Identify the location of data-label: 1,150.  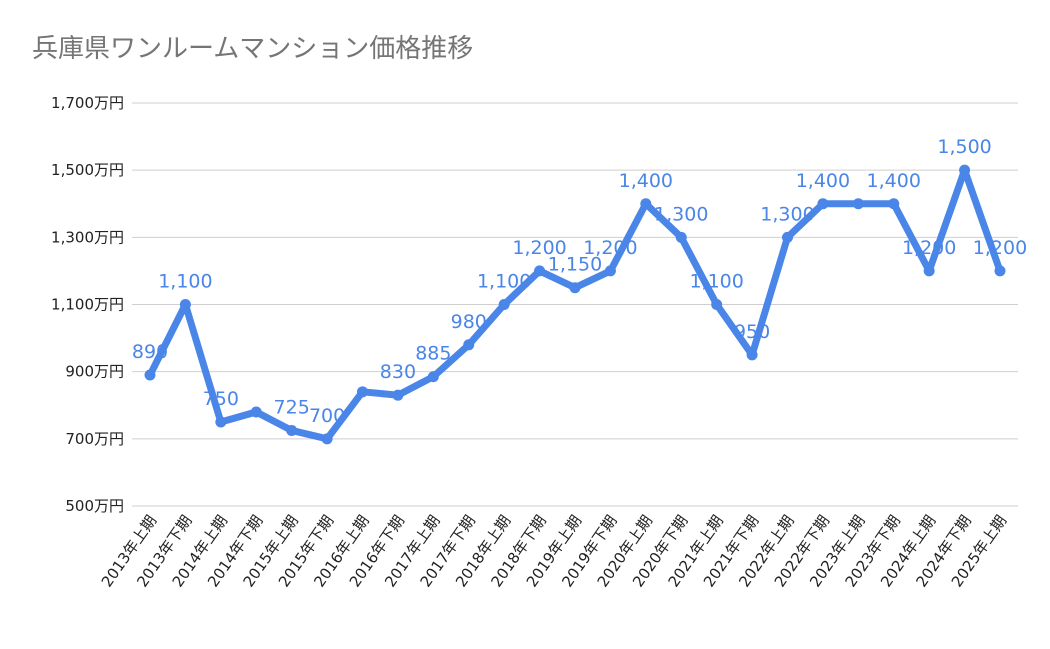
(575, 265).